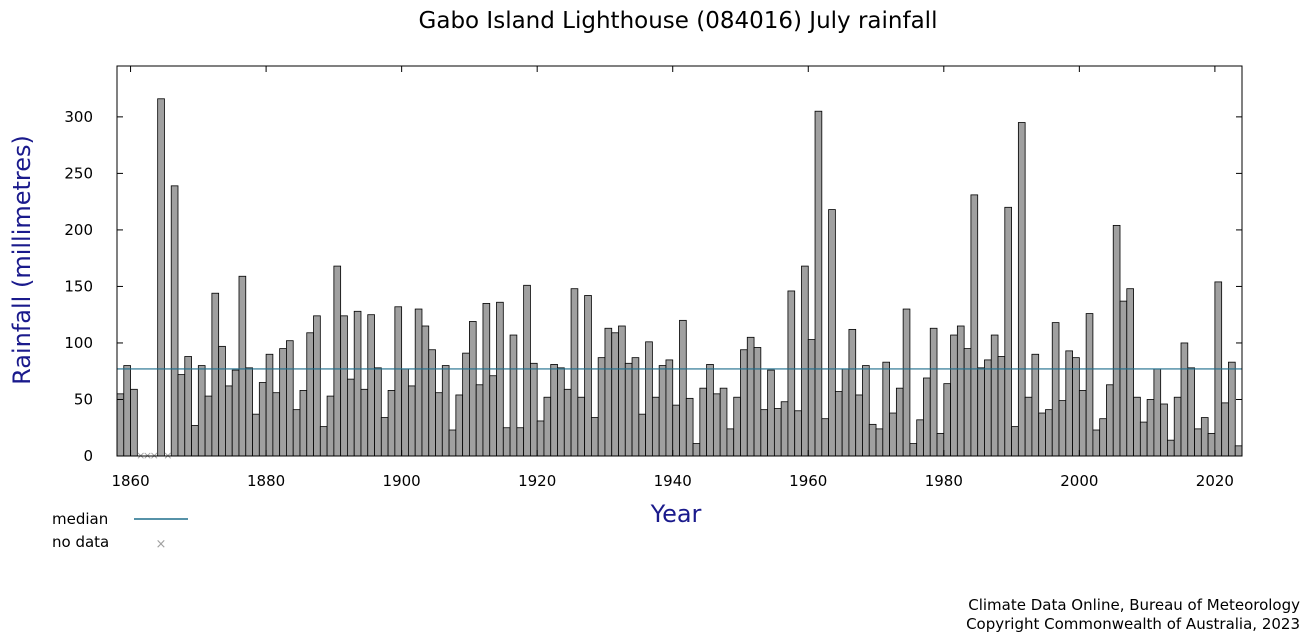 This screenshot has height=644, width=1315. I want to click on bar-1980, so click(947, 420).